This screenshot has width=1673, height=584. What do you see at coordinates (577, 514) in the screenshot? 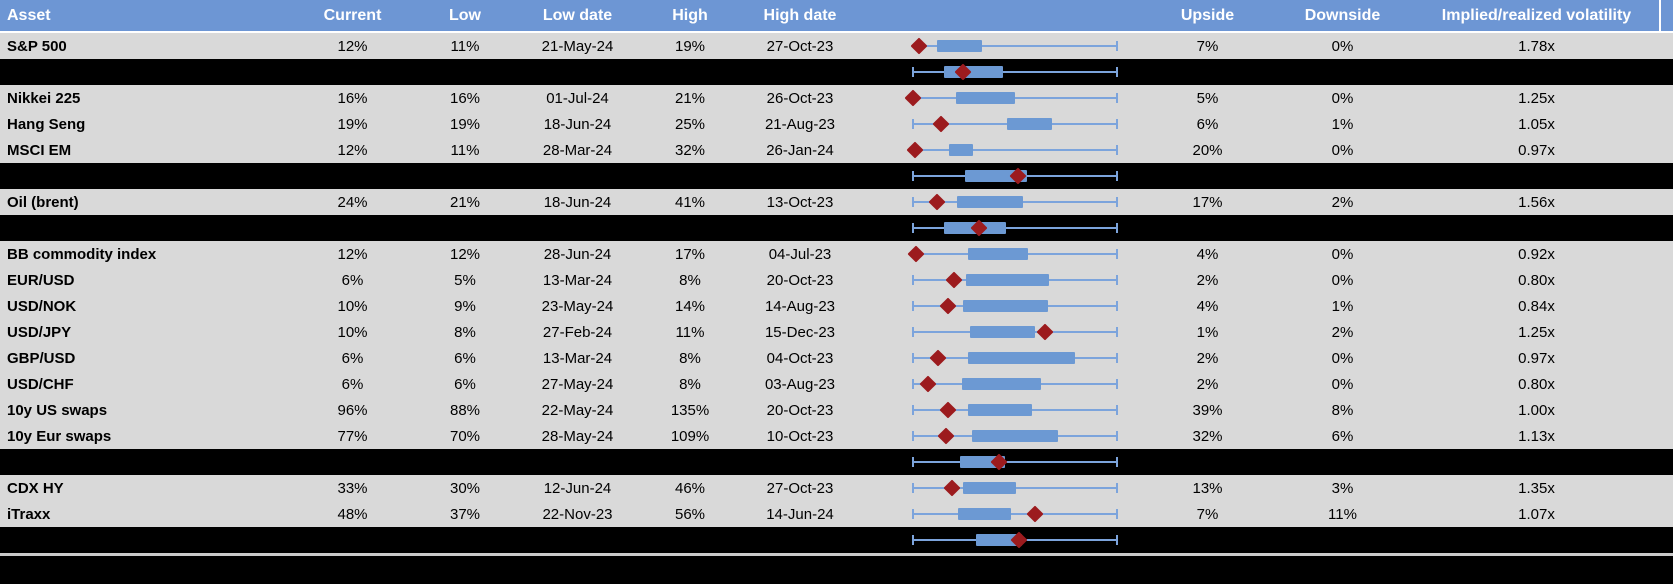
I see `cell-low-date: 22-Nov-23` at bounding box center [577, 514].